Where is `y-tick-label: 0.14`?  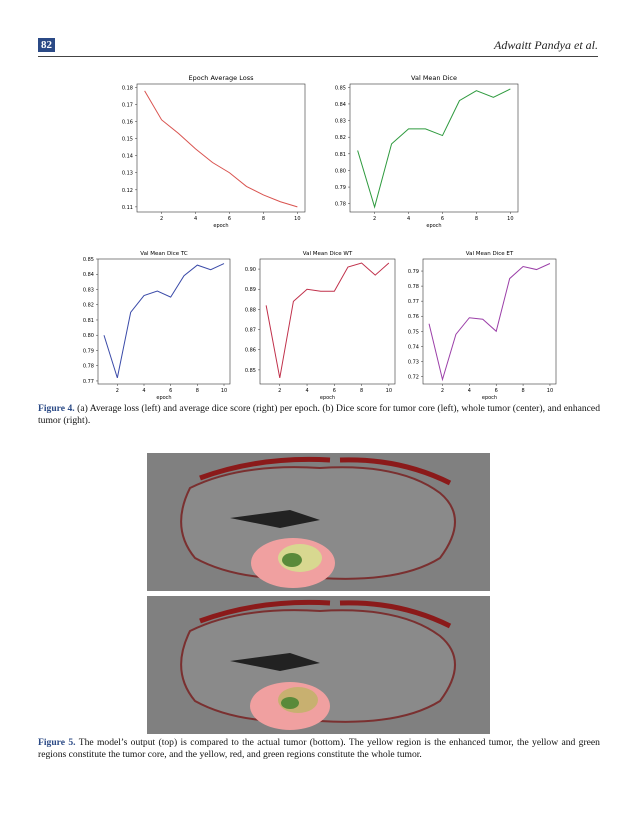
y-tick-label: 0.14 is located at coordinates (127, 157).